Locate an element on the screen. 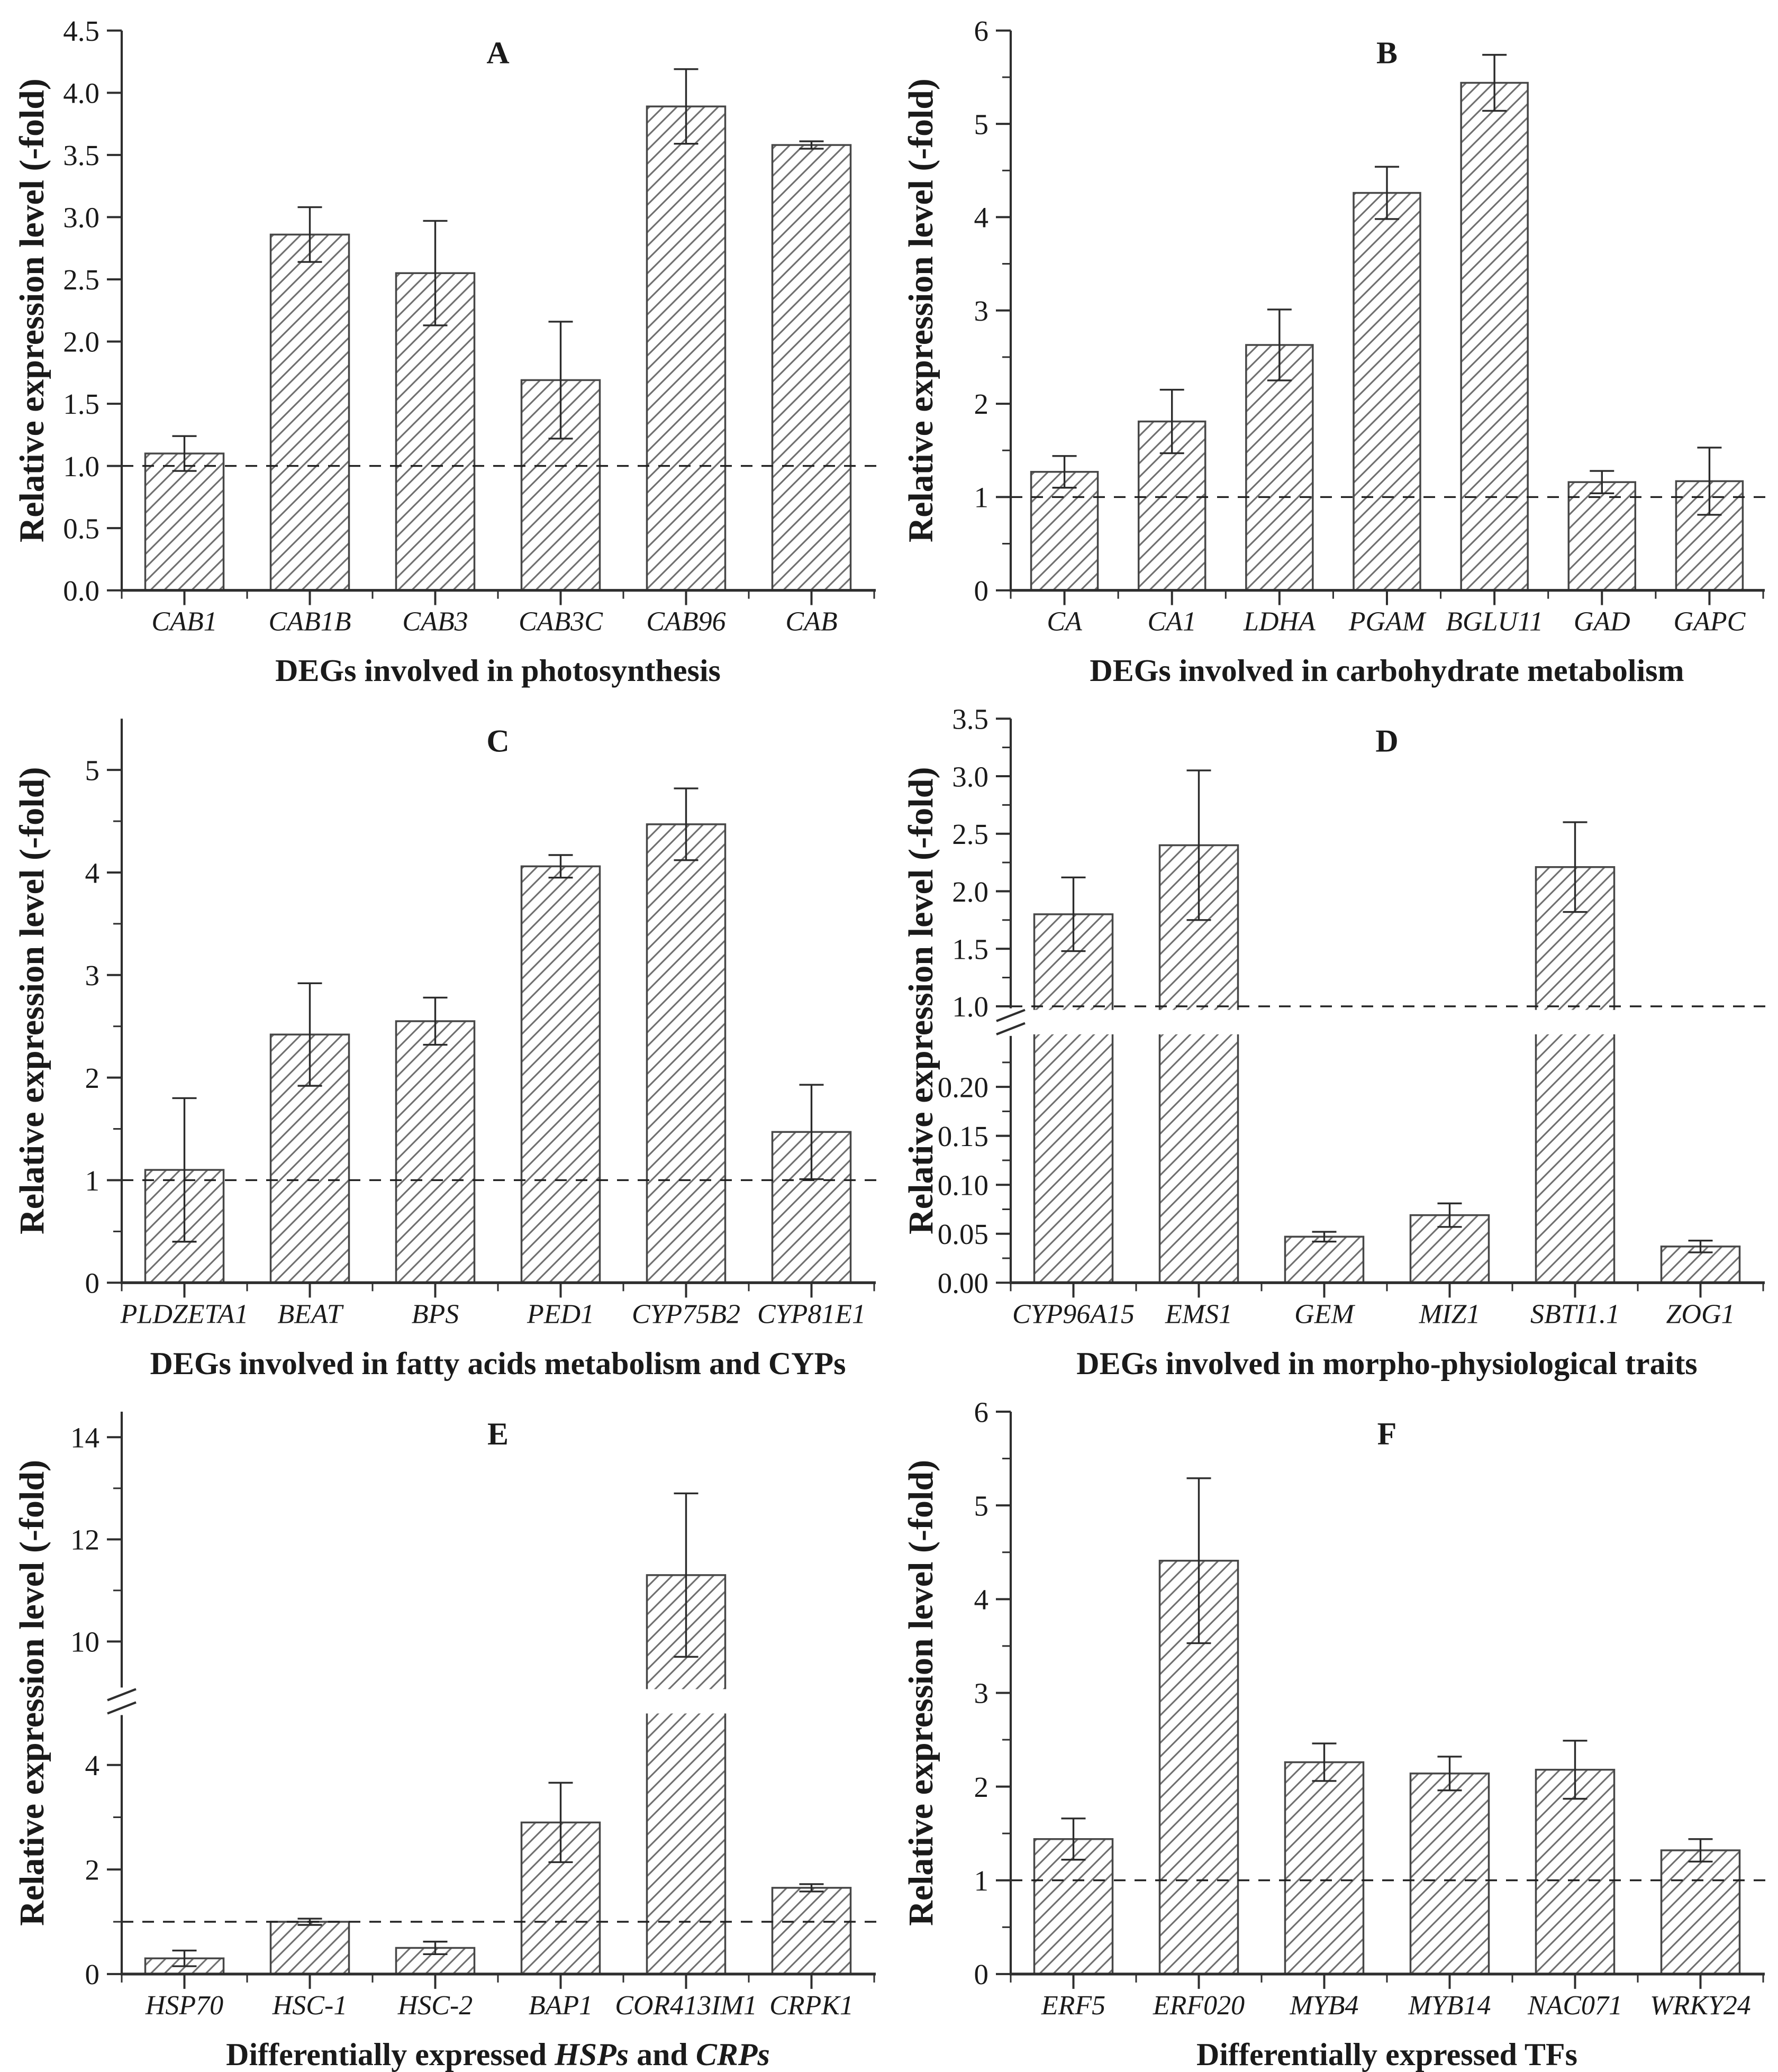  category-label-HSC-2: HSC-2 is located at coordinates (435, 2006).